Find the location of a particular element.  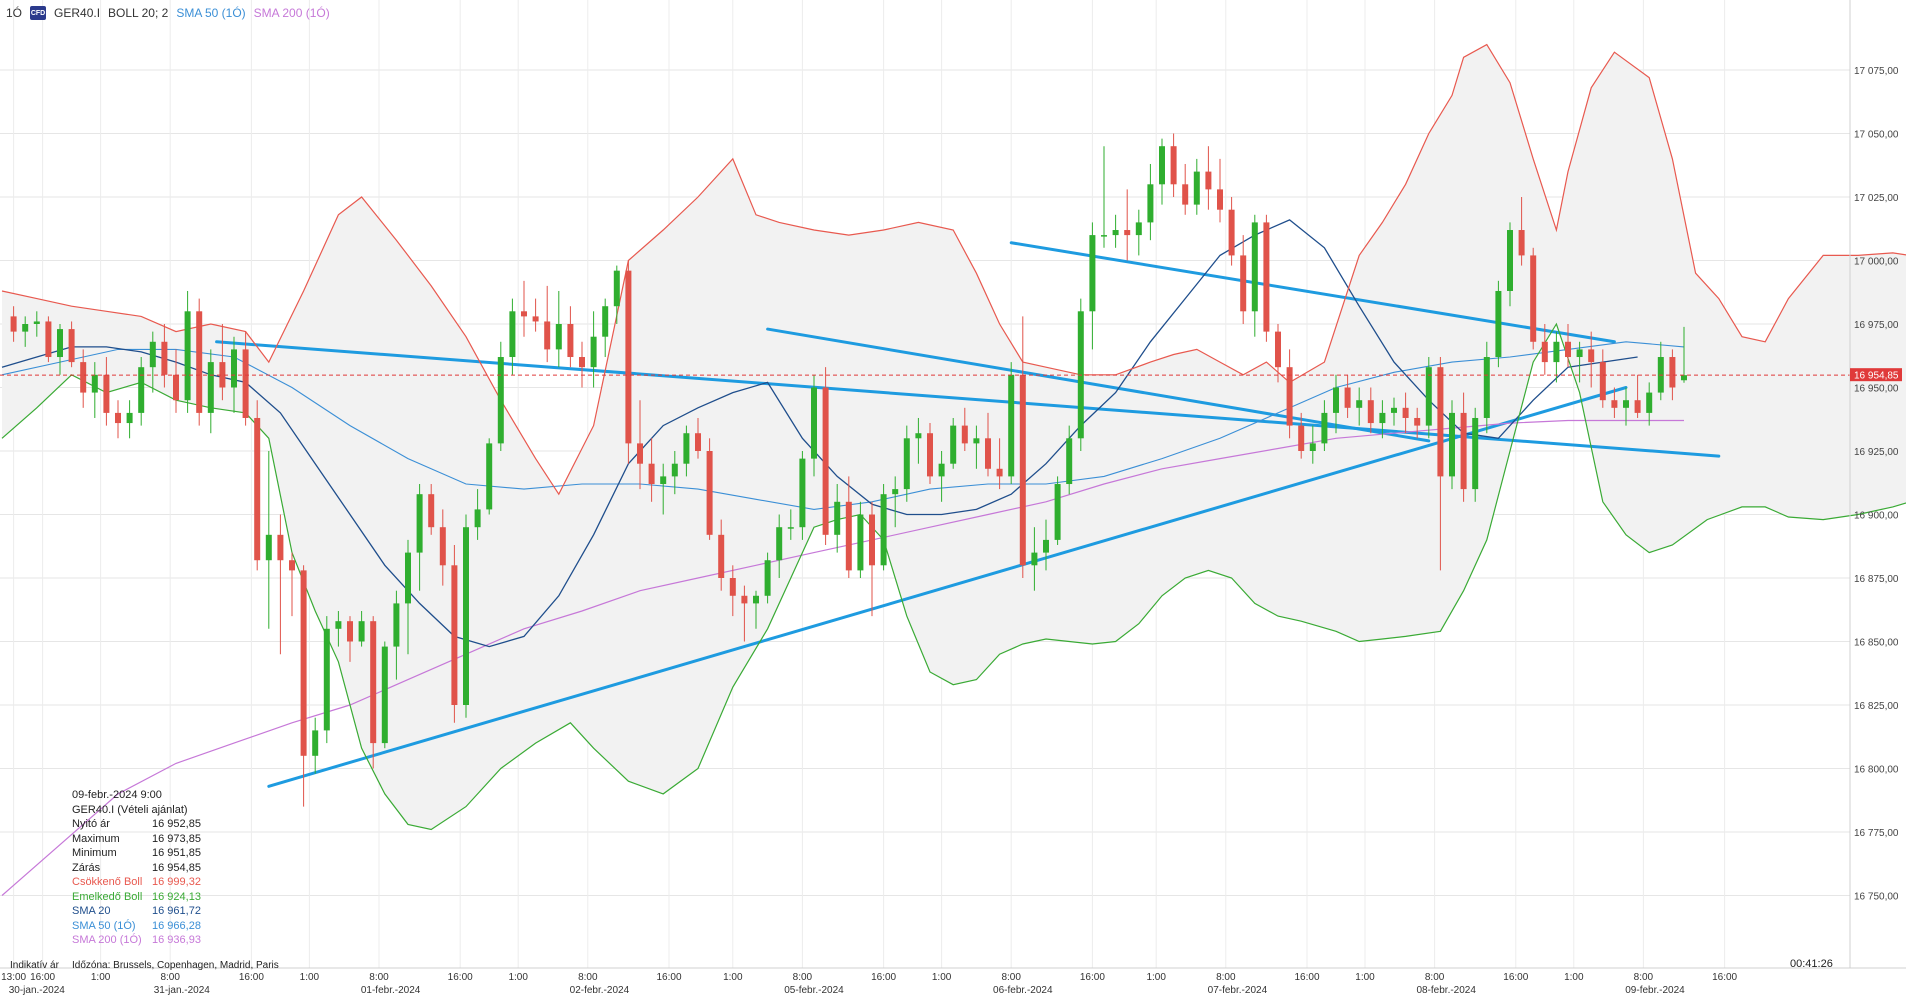

sma200-indicator-label: SMA 200 (1Ó) is located at coordinates (291, 13).